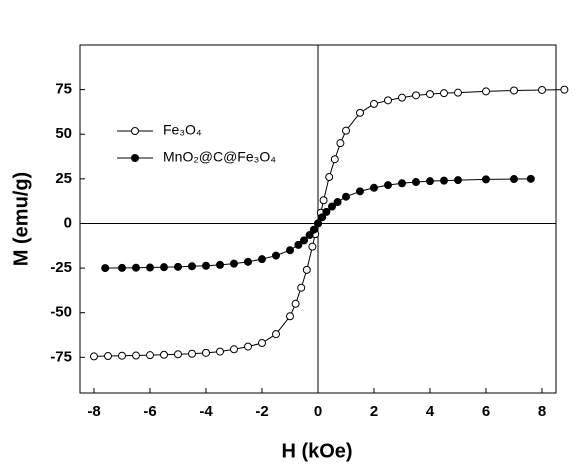 The image size is (582, 471). Describe the element at coordinates (219, 157) in the screenshot. I see `legend-label: MnO₂@C@Fe₃O₄` at that location.